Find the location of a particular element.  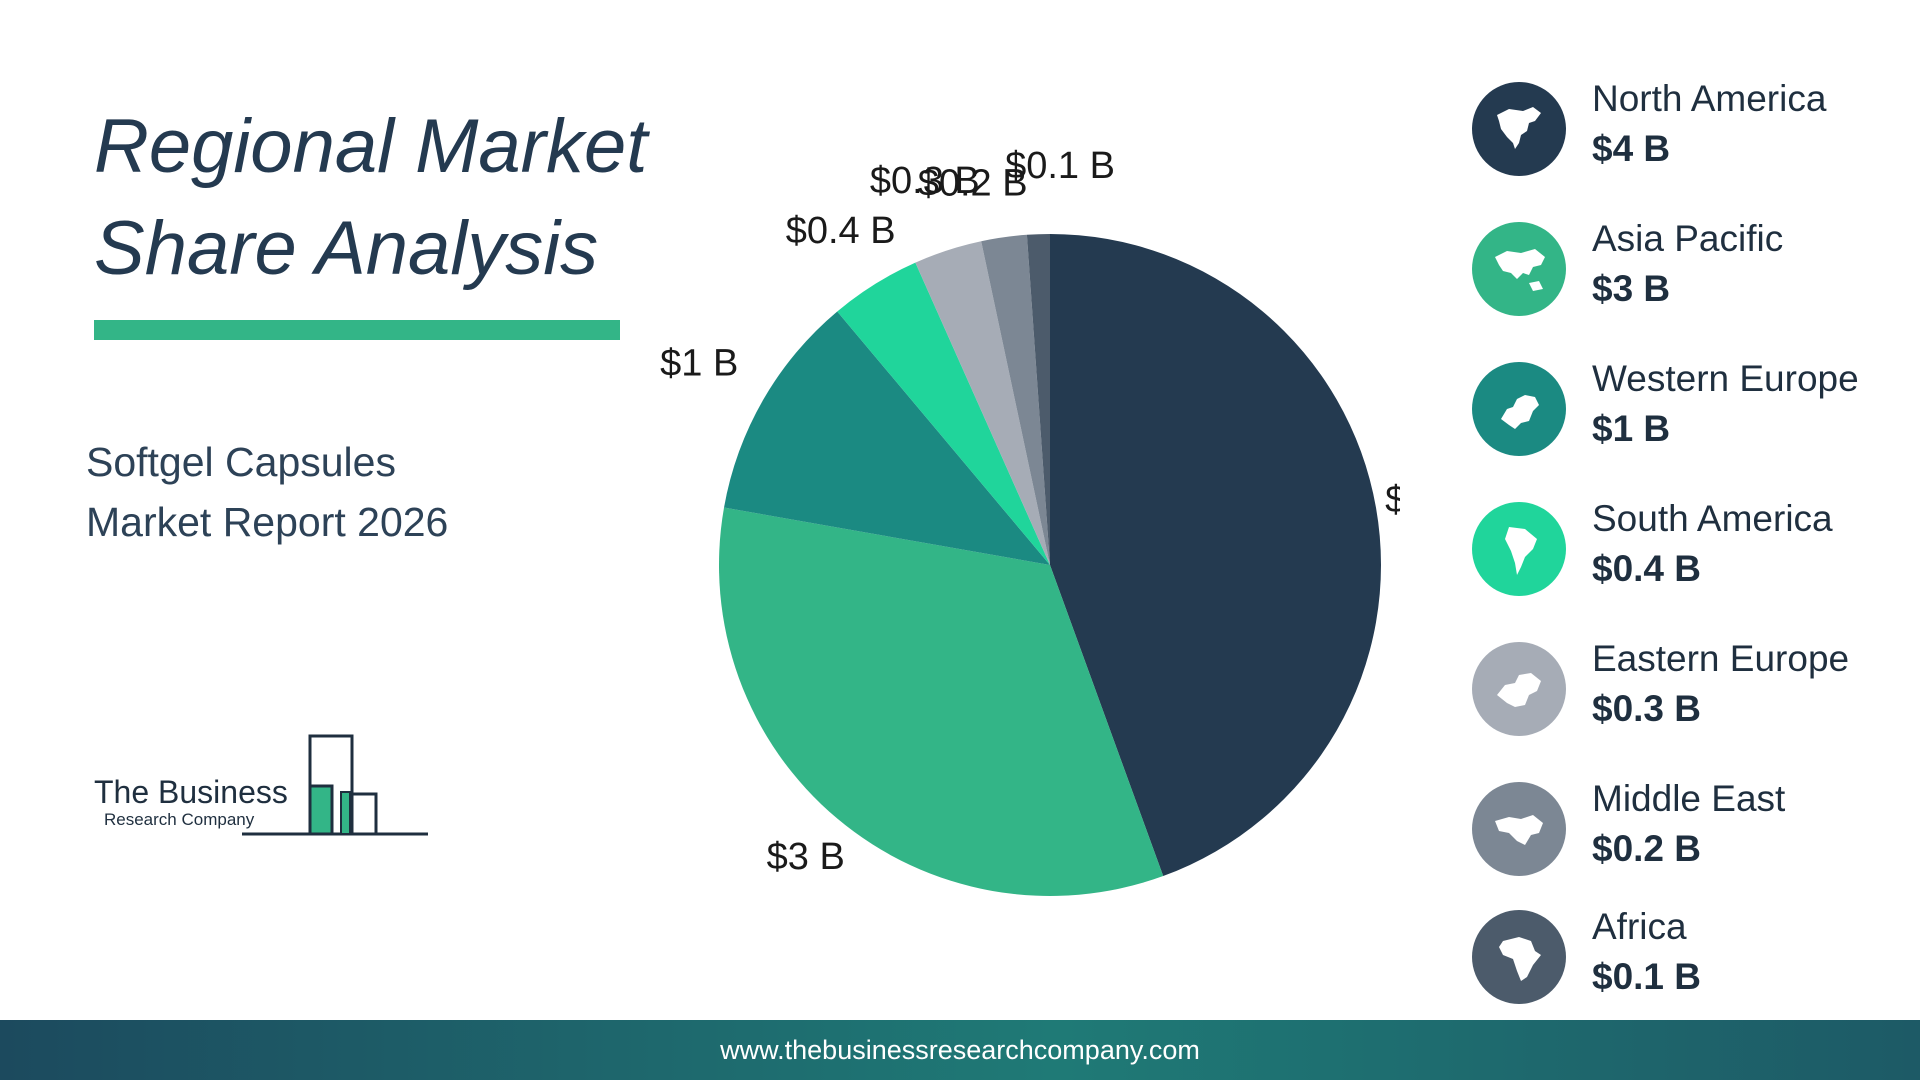

legend-label: South America is located at coordinates (1712, 518).